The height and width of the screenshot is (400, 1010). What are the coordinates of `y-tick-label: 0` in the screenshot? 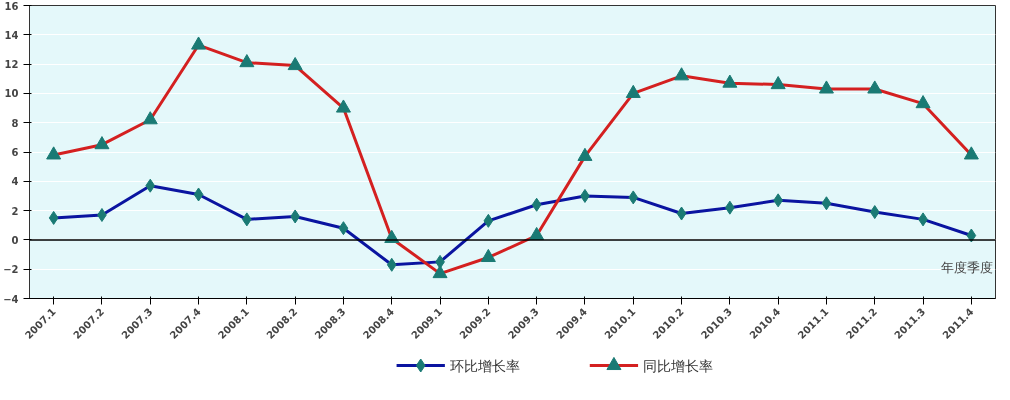 It's located at (15, 240).